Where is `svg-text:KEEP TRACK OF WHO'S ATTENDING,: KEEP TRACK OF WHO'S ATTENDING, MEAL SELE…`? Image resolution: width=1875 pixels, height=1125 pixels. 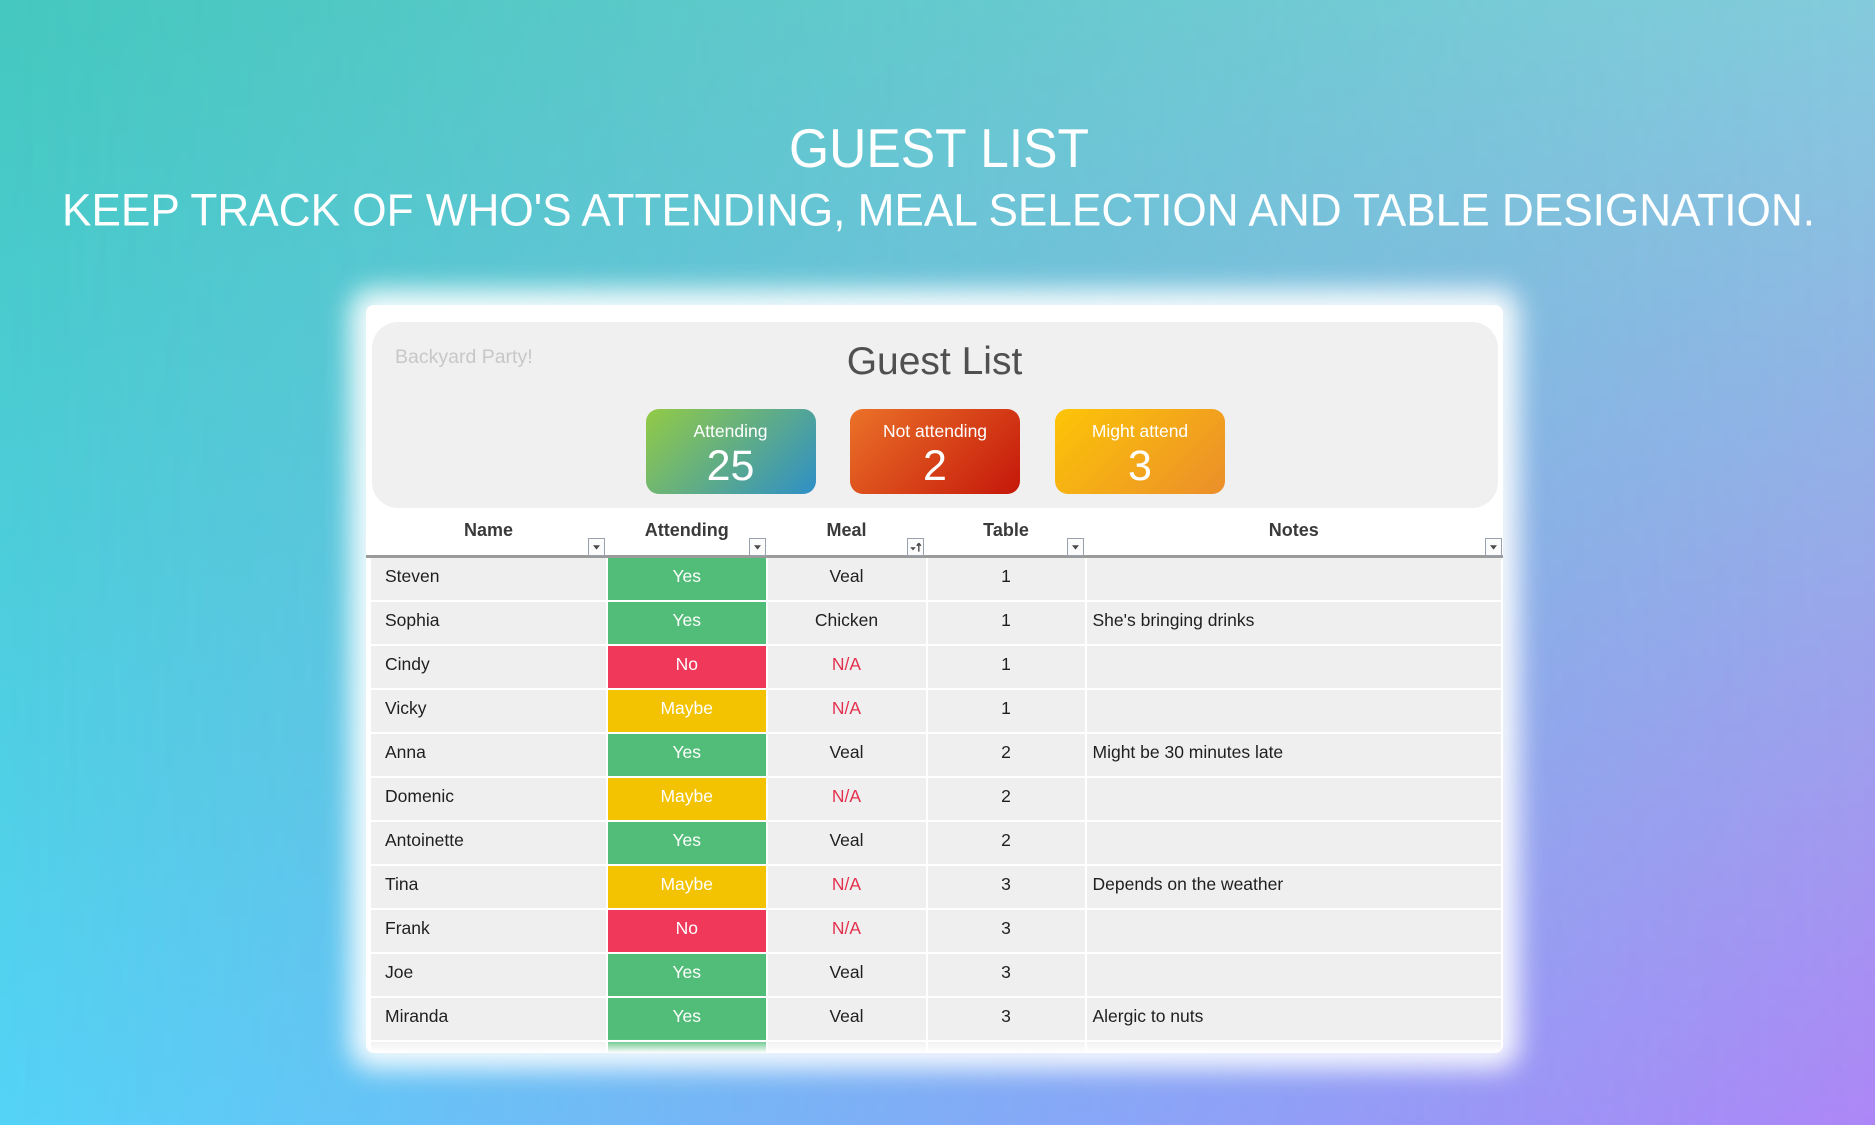
svg-text:KEEP TRACK OF WHO'S ATTENDING,: KEEP TRACK OF WHO'S ATTENDING, MEAL SELE… is located at coordinates (938, 210).